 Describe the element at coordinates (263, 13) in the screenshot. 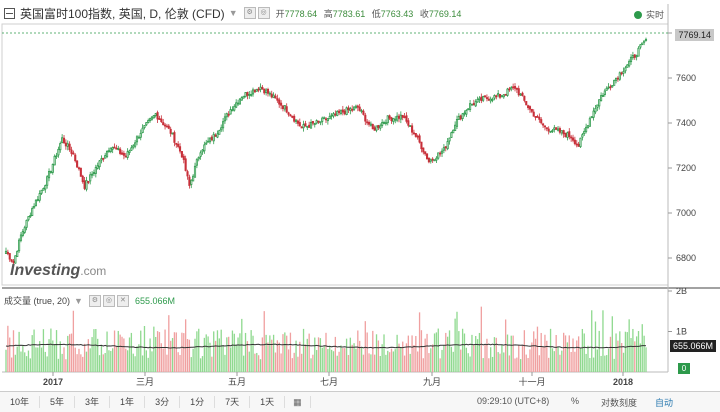

I see `eye-icon: ◎` at that location.